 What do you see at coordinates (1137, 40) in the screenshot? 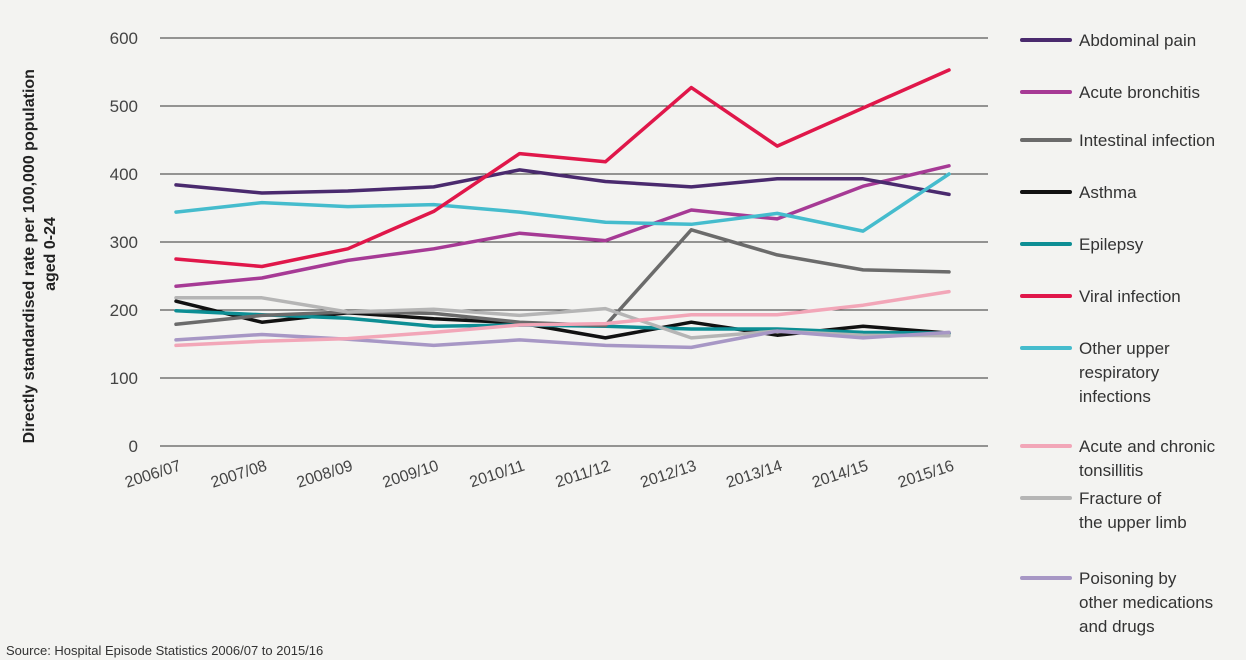
I see `legend-label: Abdominal pain` at bounding box center [1137, 40].